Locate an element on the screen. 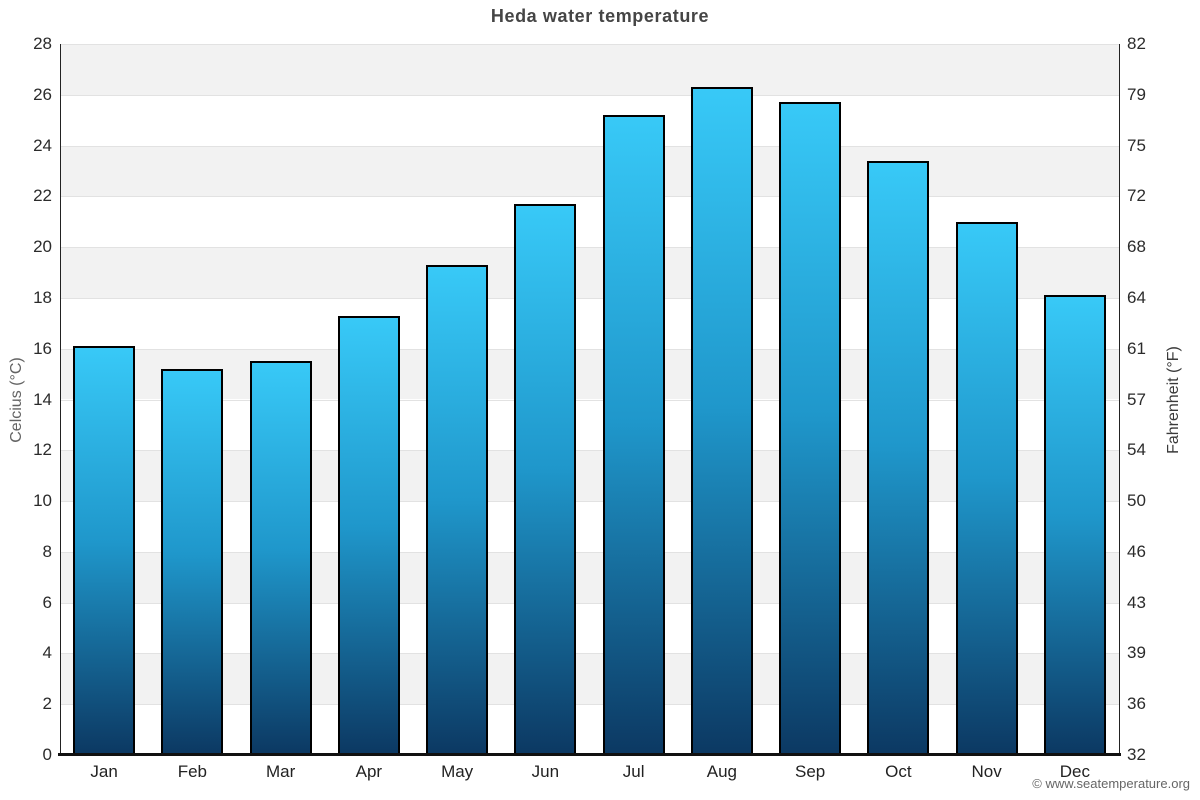 This screenshot has width=1200, height=800. celsius-tick-26: 26 is located at coordinates (42, 94).